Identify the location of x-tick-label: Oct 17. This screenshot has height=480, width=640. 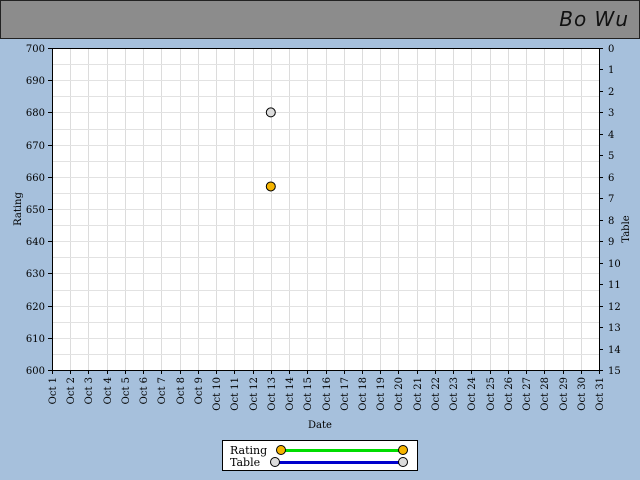
(345, 394).